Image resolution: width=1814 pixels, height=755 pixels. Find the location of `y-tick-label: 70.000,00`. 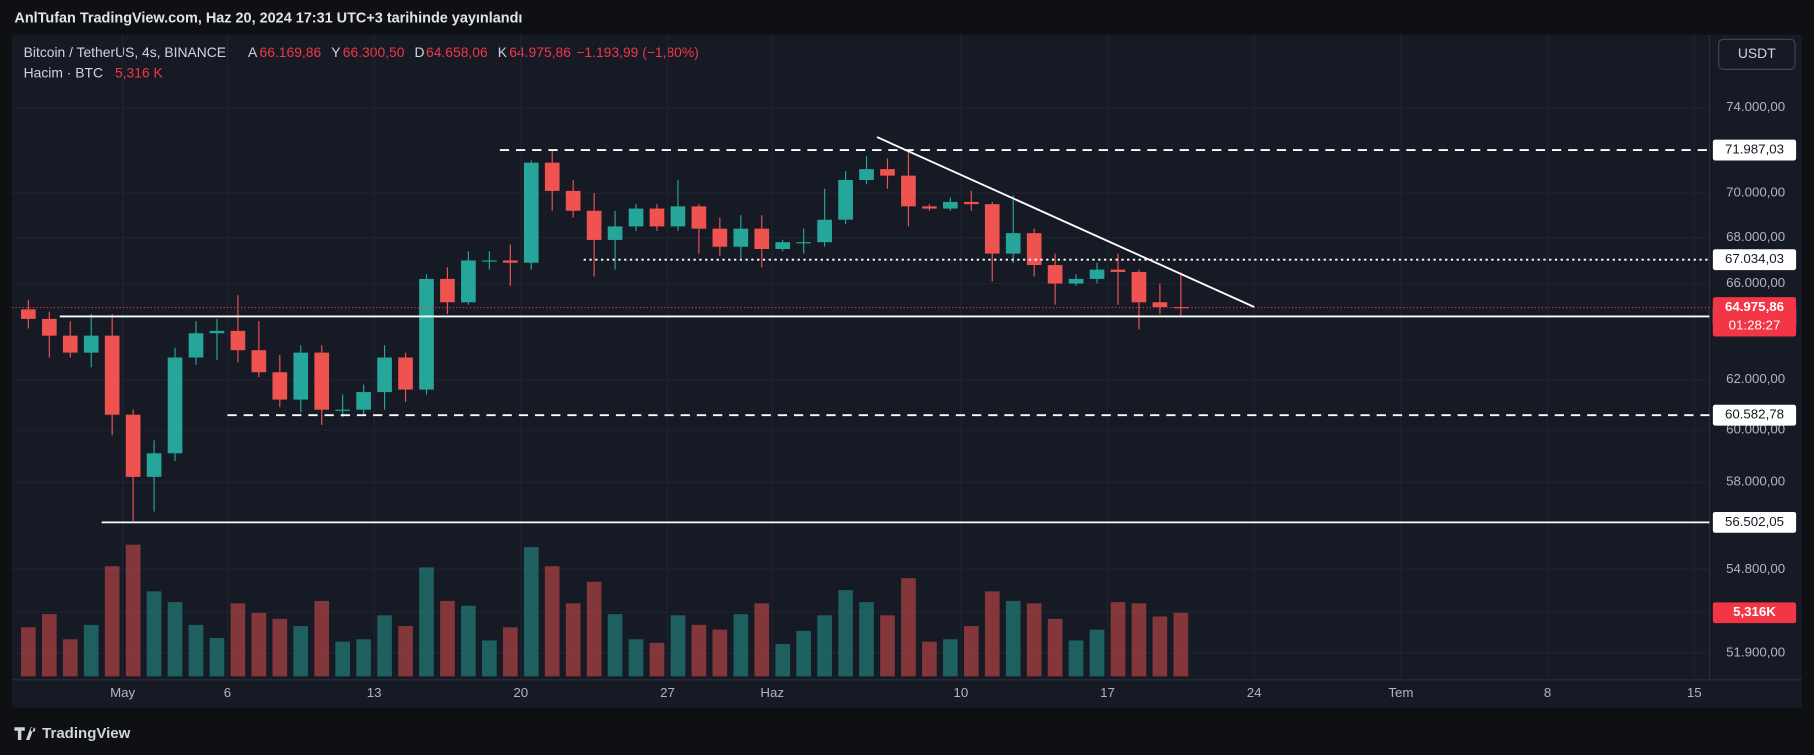

y-tick-label: 70.000,00 is located at coordinates (1755, 192).